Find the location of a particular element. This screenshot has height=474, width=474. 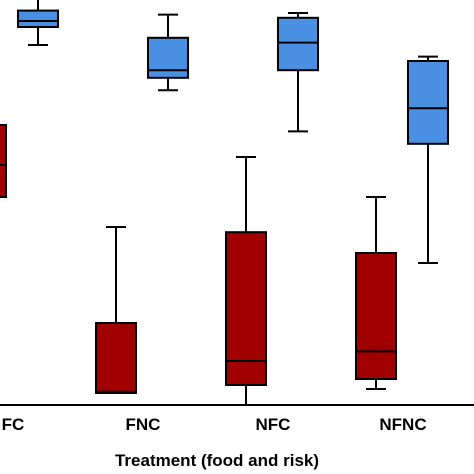

box-red-fnc is located at coordinates (116, 310).